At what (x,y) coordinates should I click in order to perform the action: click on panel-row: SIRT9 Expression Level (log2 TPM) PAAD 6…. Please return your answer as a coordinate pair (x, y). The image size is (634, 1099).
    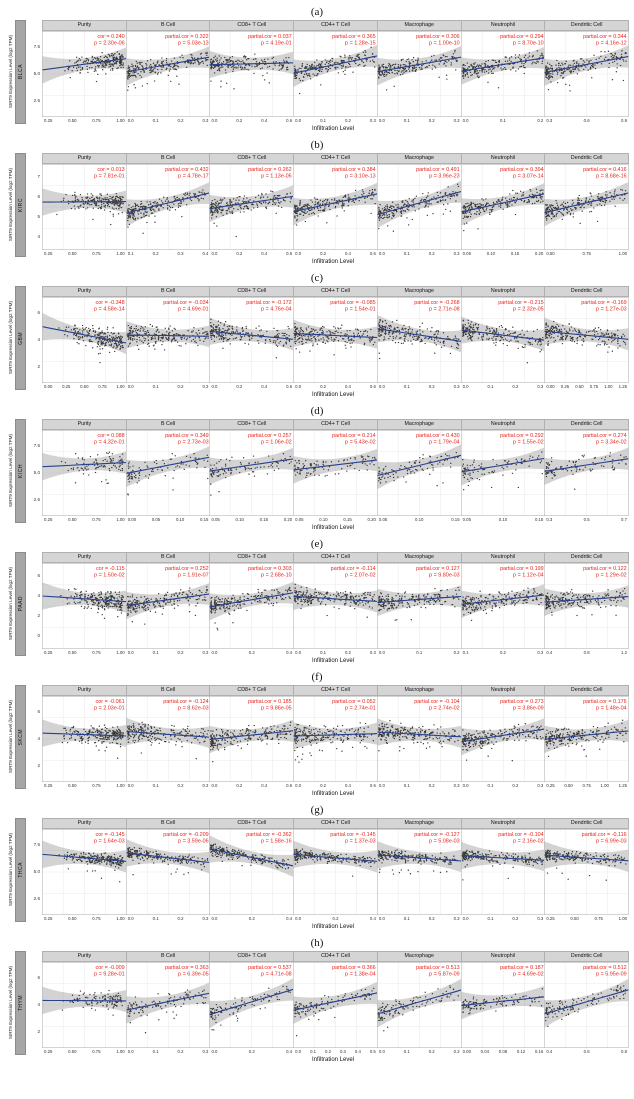
    Looking at the image, I should click on (317, 604).